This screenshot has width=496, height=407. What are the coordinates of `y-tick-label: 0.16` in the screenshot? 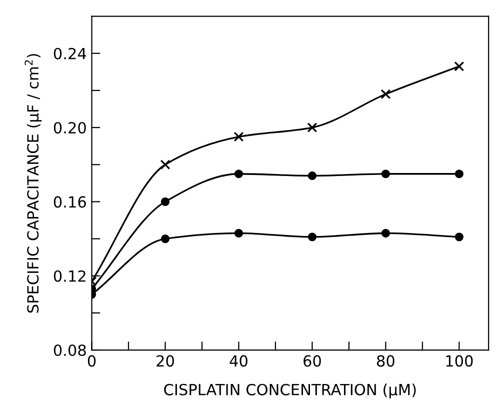 It's located at (70, 202).